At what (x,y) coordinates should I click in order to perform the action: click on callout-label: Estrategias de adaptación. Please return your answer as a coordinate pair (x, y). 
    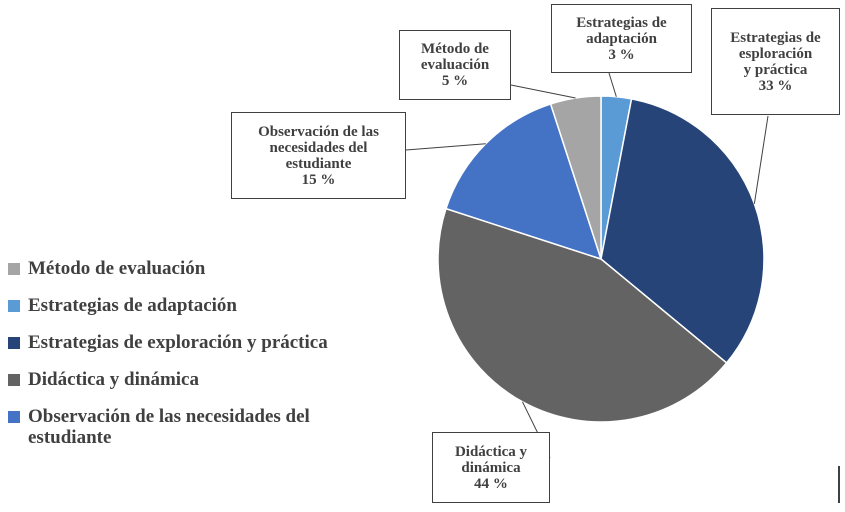
    Looking at the image, I should click on (621, 30).